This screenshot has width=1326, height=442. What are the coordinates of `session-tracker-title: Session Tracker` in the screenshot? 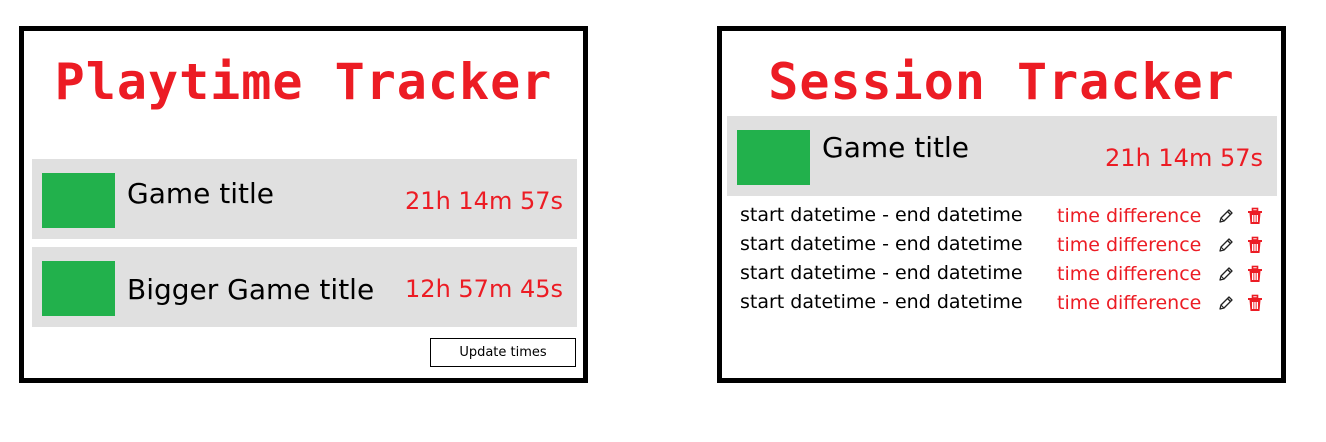 It's located at (1001, 82).